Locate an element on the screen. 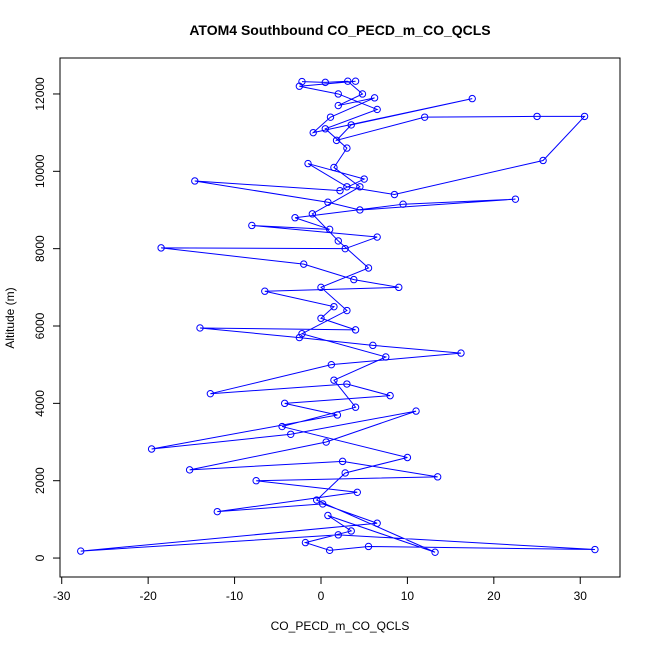 The height and width of the screenshot is (650, 650). y-tick-label: 0 is located at coordinates (40, 557).